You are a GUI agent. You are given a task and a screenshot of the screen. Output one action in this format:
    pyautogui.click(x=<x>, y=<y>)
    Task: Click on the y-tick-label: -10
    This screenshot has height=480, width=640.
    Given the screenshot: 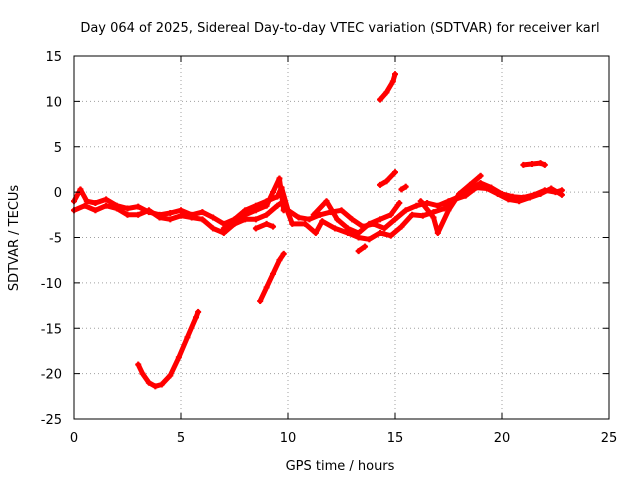 What is the action you would take?
    pyautogui.click(x=51, y=284)
    